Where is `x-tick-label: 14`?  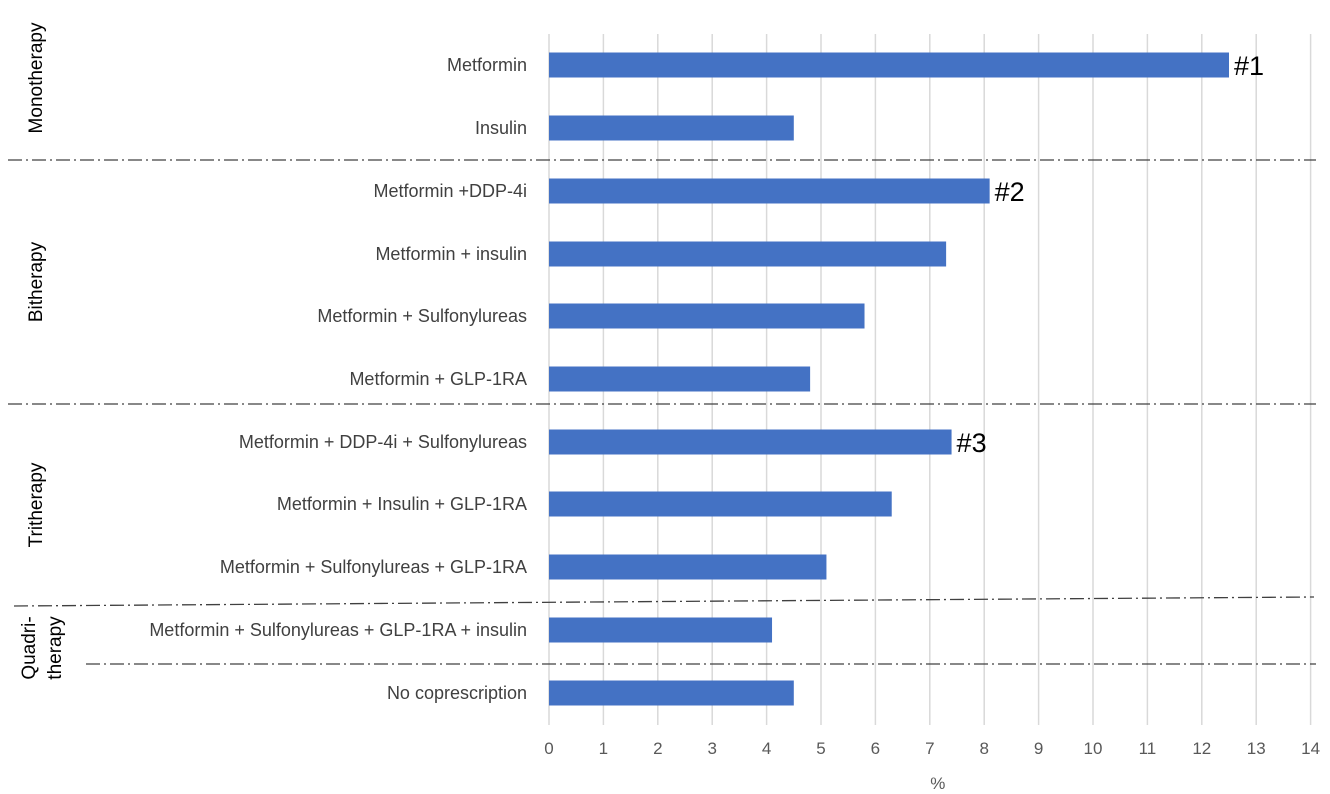
x-tick-label: 14 is located at coordinates (1310, 748).